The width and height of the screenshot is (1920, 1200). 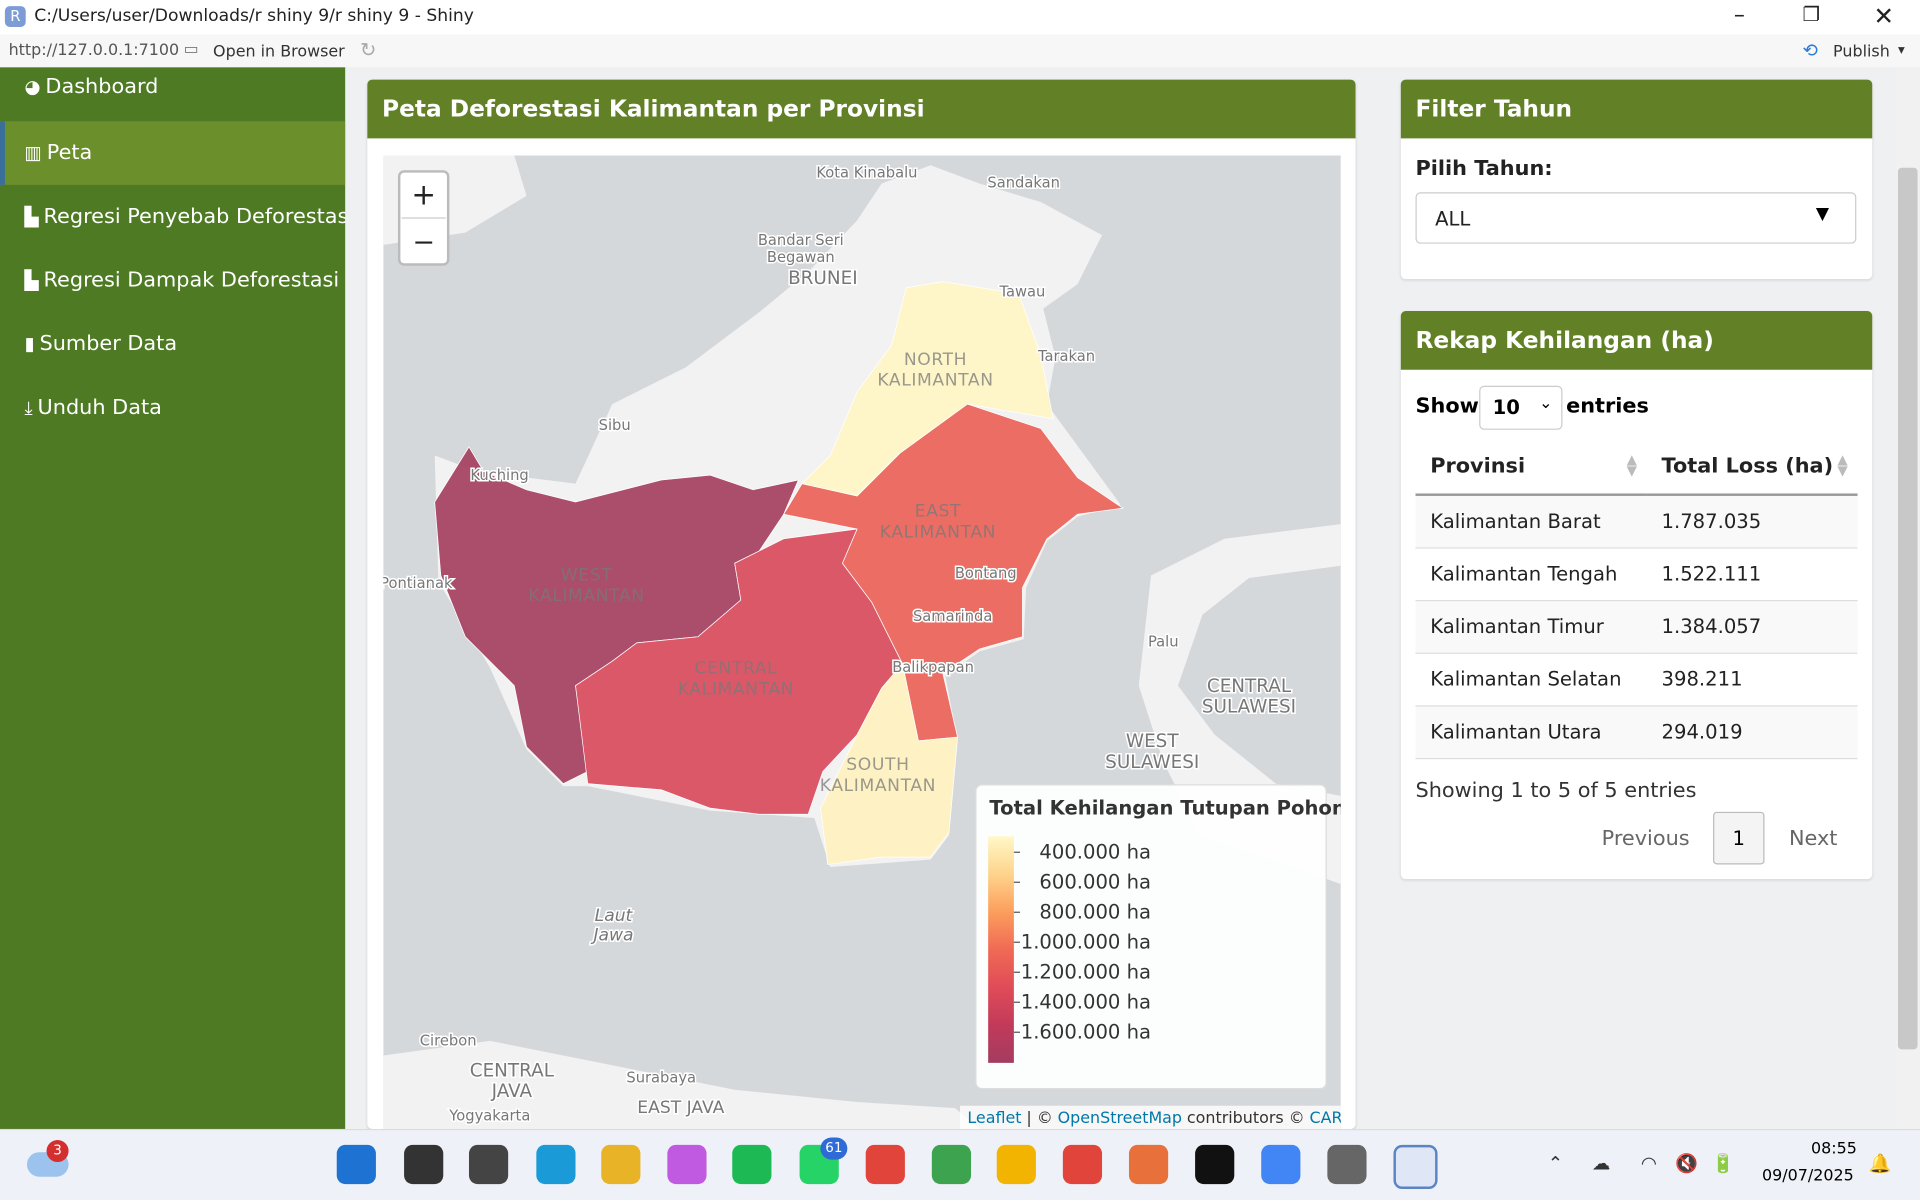 What do you see at coordinates (499, 475) in the screenshot?
I see `place-label: Kuching` at bounding box center [499, 475].